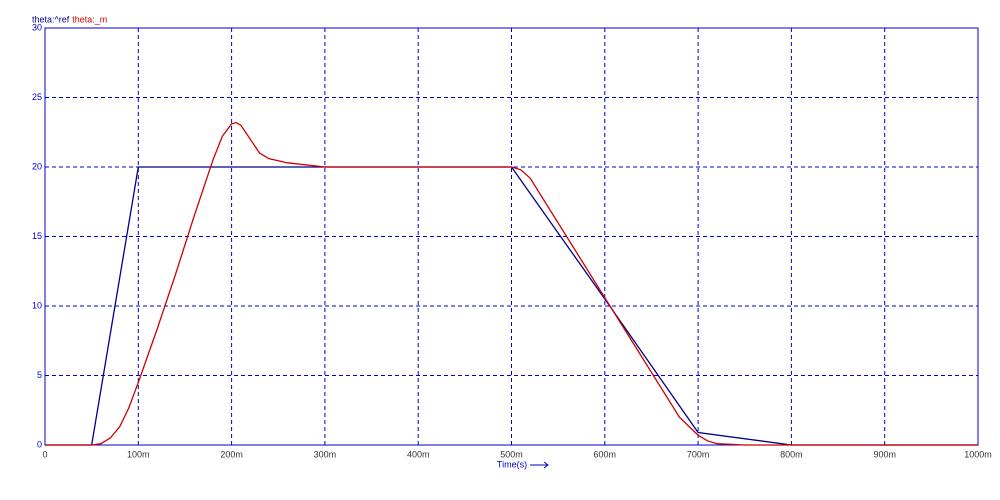 This screenshot has width=1000, height=500. I want to click on legend-entry: theta:^ref, so click(51, 19).